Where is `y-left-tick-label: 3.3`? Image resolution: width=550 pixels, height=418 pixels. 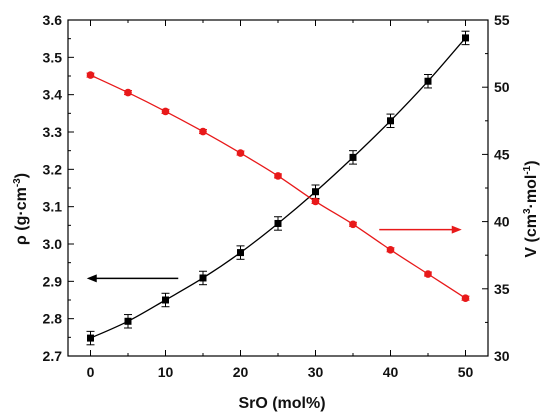
y-left-tick-label: 3.3 is located at coordinates (53, 132).